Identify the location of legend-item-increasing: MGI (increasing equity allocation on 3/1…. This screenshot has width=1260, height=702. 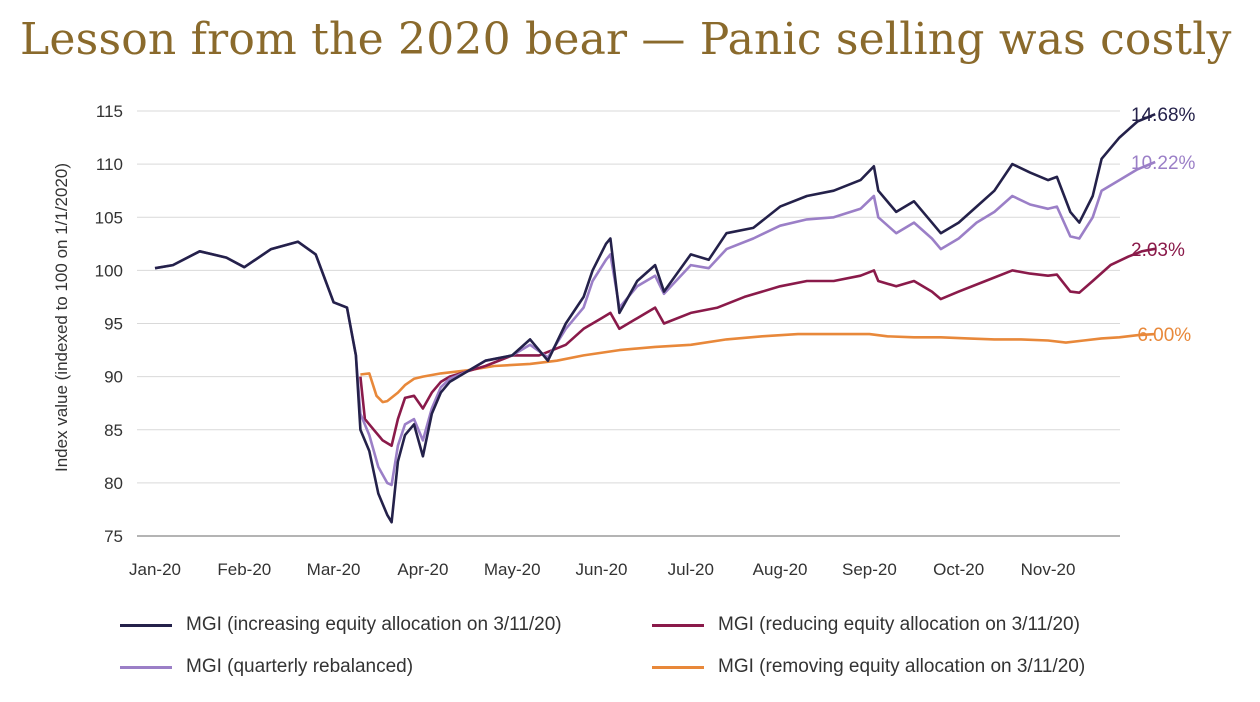
(341, 625).